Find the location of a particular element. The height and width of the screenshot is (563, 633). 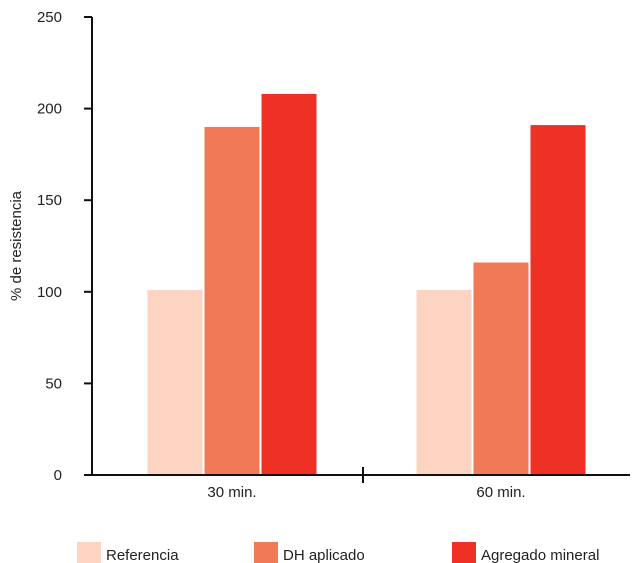

legend: Referencia DH aplicado Agregado mineral is located at coordinates (338, 552).